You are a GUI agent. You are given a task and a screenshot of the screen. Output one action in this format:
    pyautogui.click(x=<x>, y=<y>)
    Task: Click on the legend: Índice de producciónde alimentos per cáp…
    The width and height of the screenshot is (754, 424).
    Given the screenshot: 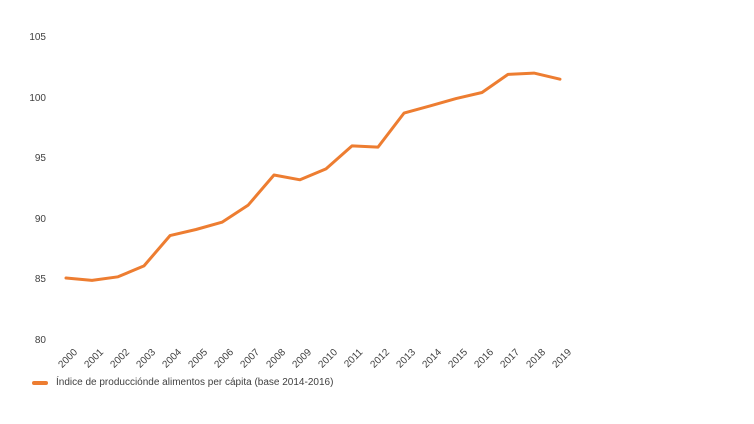 What is the action you would take?
    pyautogui.click(x=182, y=382)
    